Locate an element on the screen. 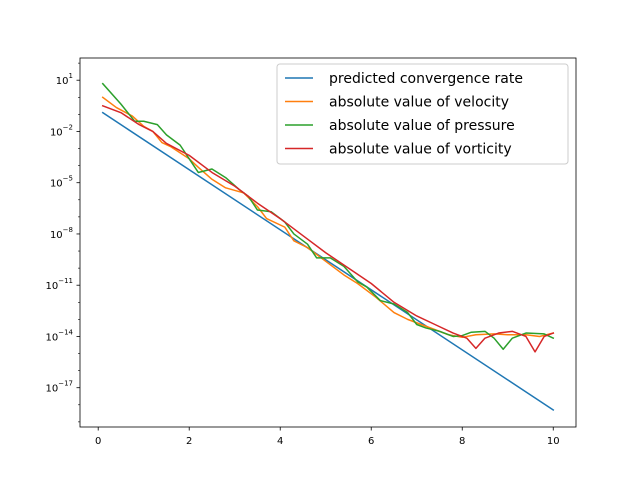 This screenshot has width=640, height=480. y-tick-label: 10⁻⁸ is located at coordinates (61, 233).